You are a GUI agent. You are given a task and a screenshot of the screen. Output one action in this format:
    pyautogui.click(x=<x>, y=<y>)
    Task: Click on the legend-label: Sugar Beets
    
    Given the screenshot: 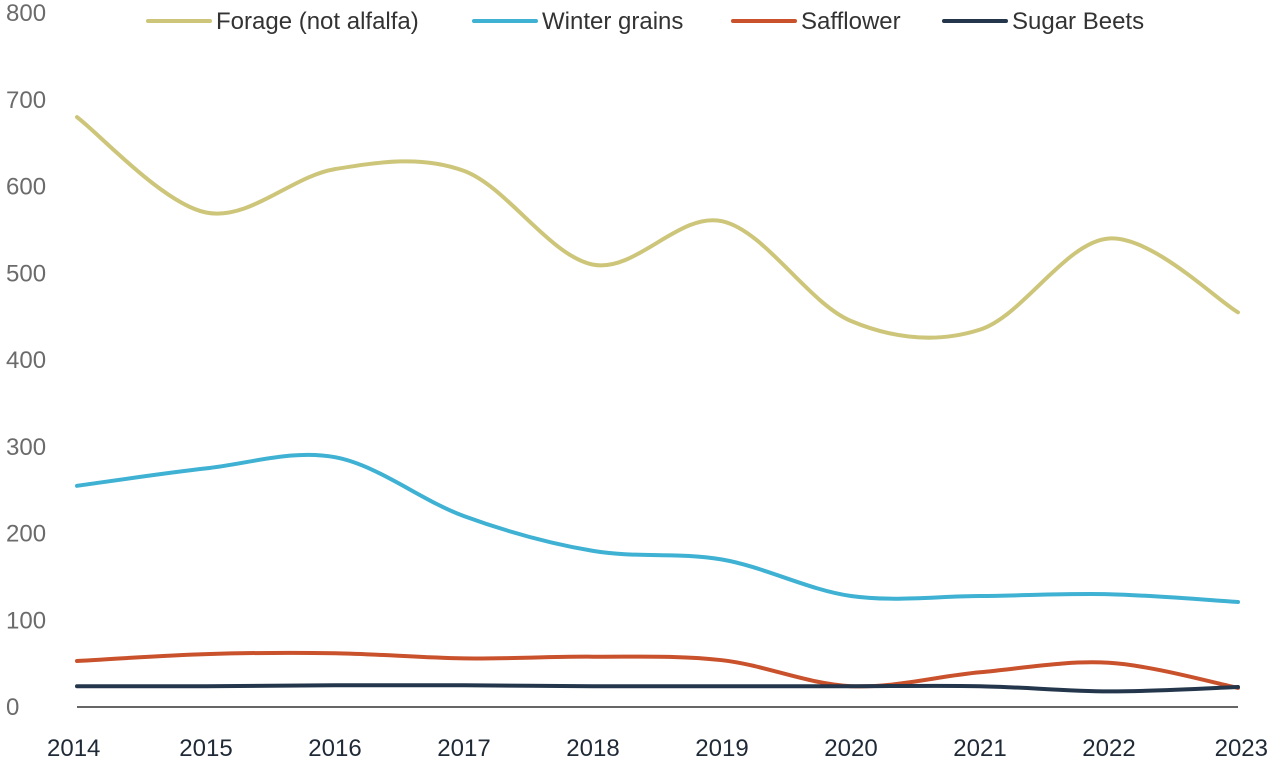 What is the action you would take?
    pyautogui.click(x=1078, y=21)
    